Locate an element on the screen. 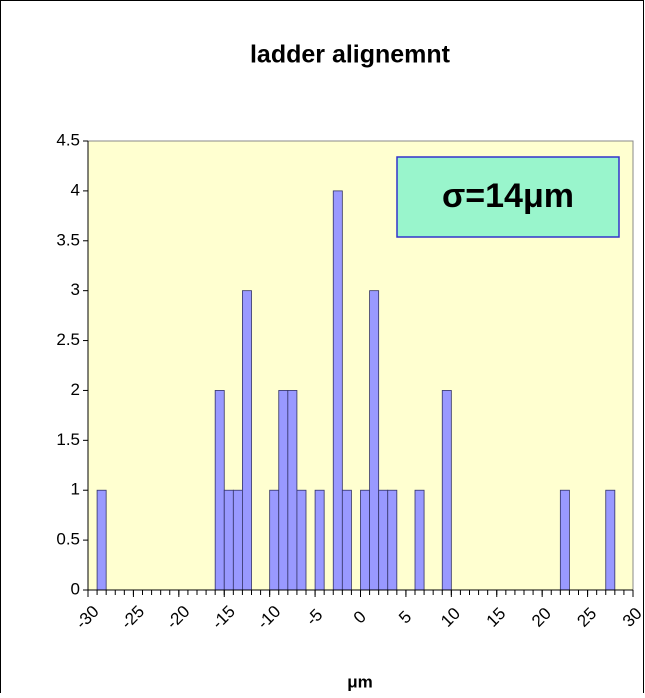 The height and width of the screenshot is (698, 645). y-tick-label: 4 is located at coordinates (75, 189).